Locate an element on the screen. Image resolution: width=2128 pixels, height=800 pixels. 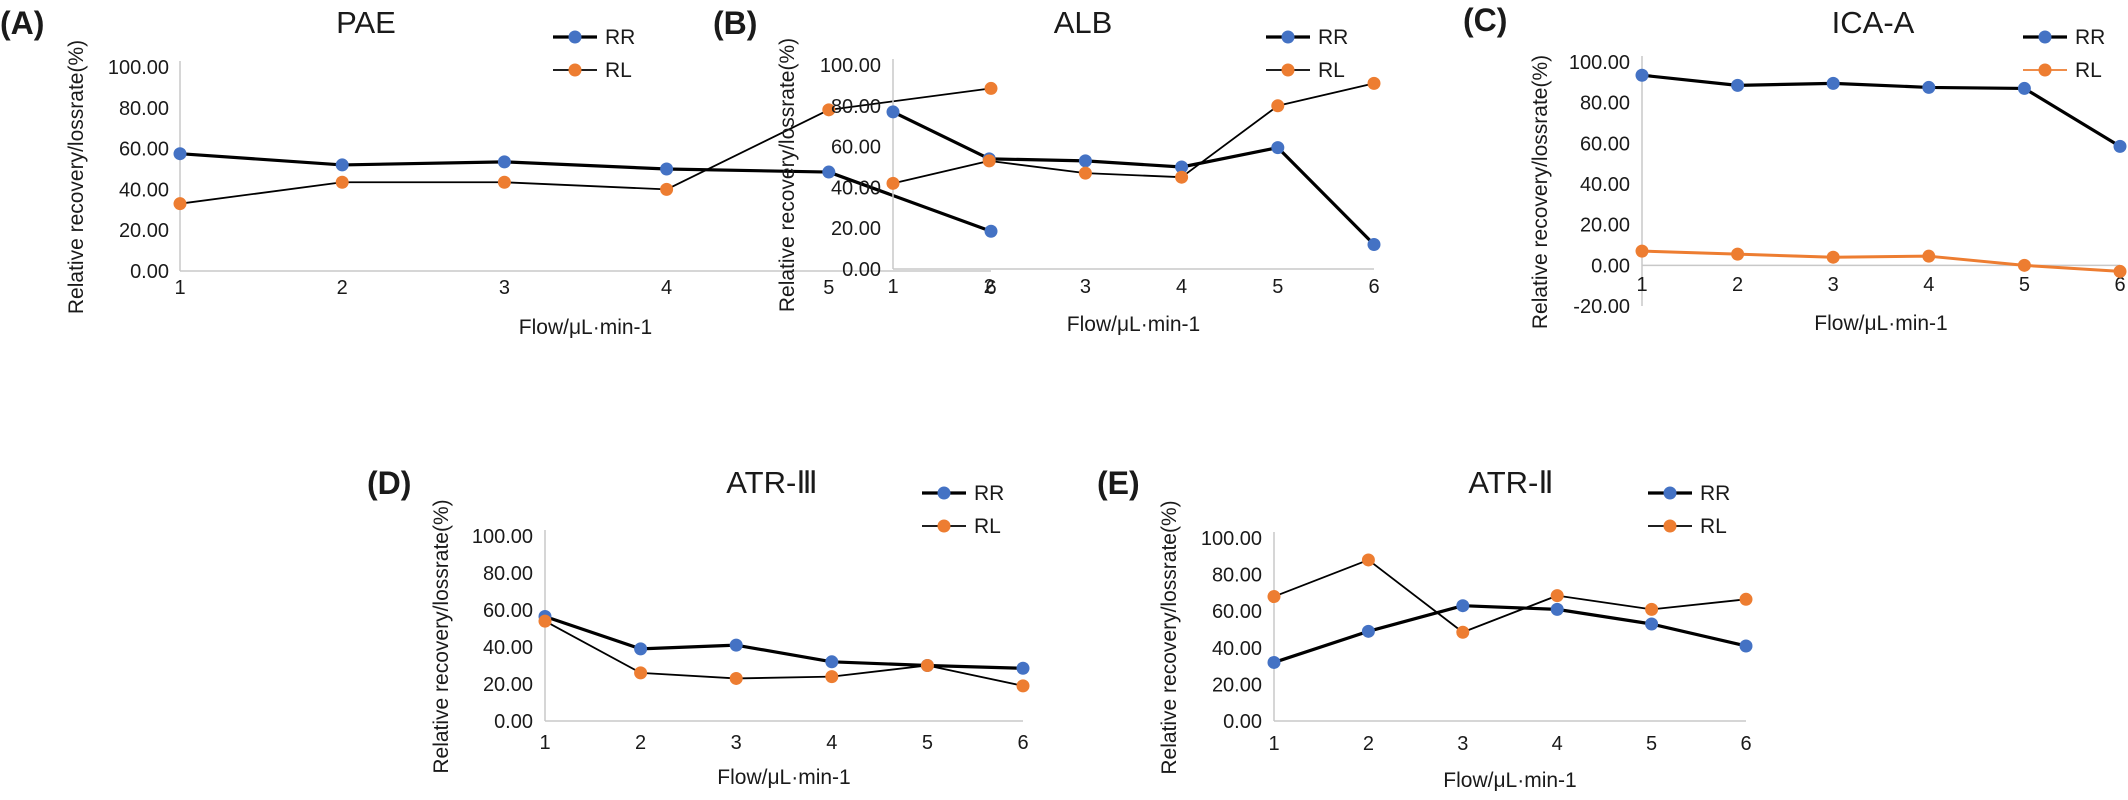
y-tick-label: 80.00 is located at coordinates (144, 109).